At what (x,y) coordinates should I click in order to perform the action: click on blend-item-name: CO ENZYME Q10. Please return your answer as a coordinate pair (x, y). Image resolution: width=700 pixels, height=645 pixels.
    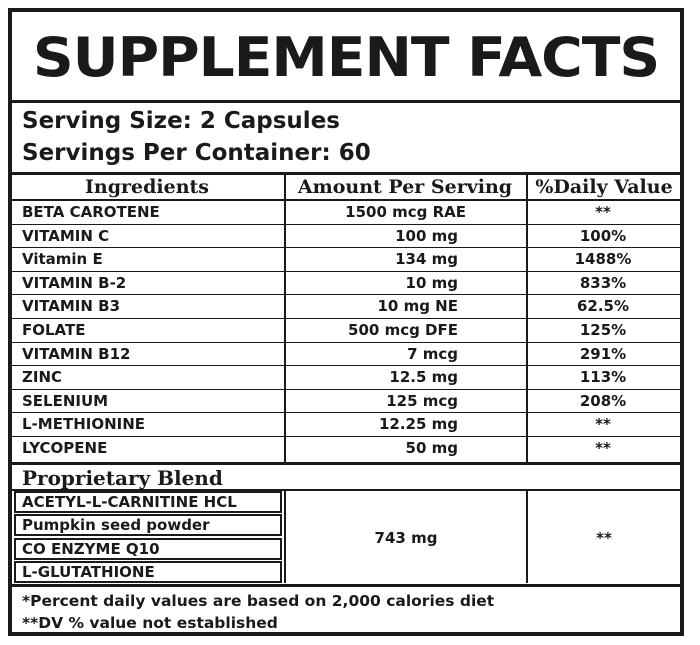
    Looking at the image, I should click on (91, 548).